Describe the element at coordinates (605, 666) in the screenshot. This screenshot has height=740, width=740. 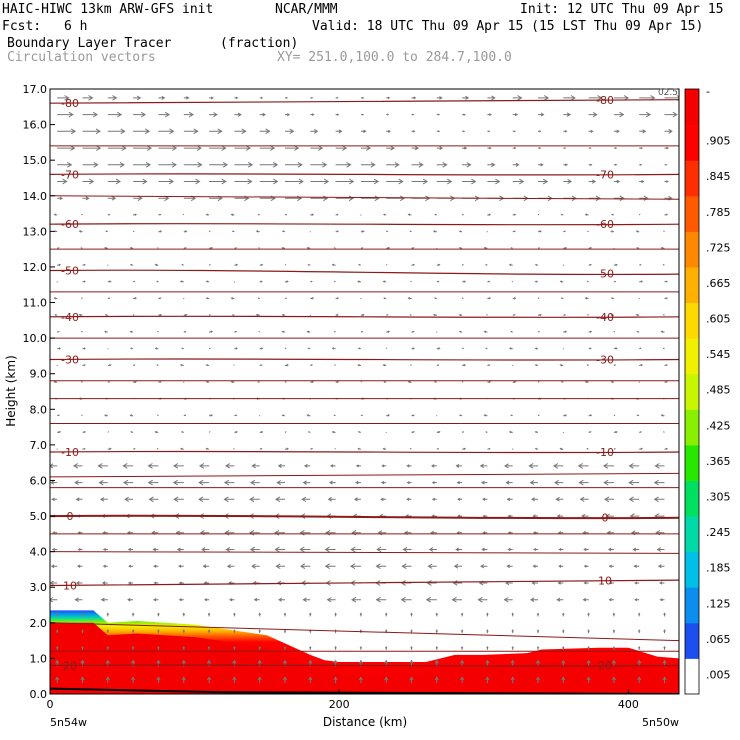
I see `contour-label: 20` at that location.